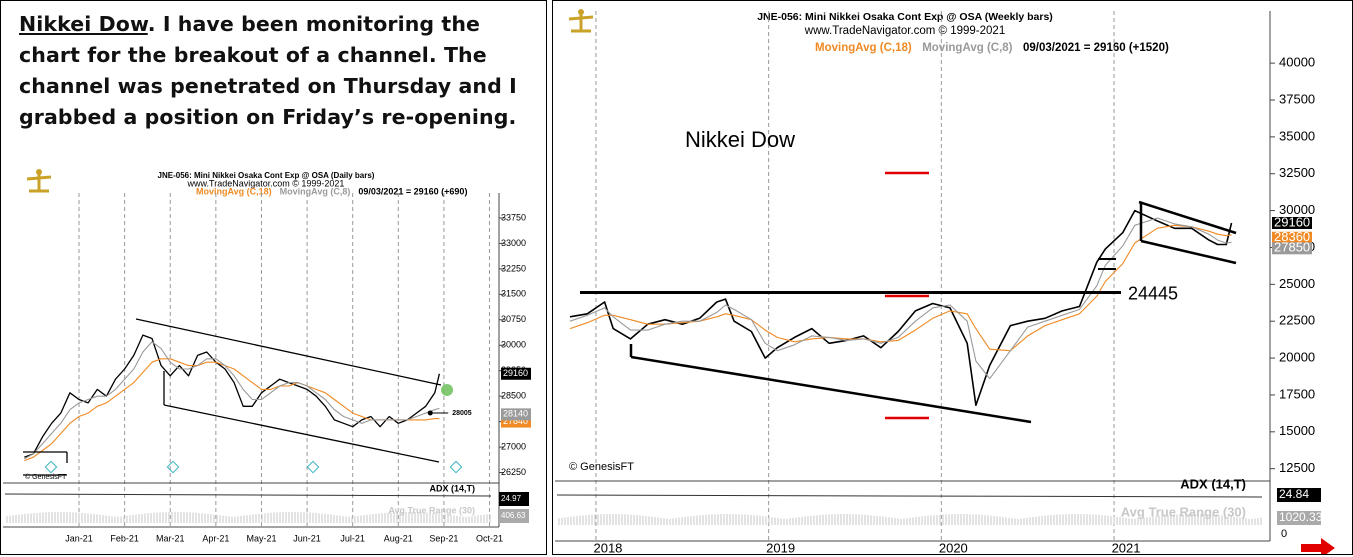 The height and width of the screenshot is (557, 1353). Describe the element at coordinates (513, 319) in the screenshot. I see `y-tick-label: 30750` at that location.